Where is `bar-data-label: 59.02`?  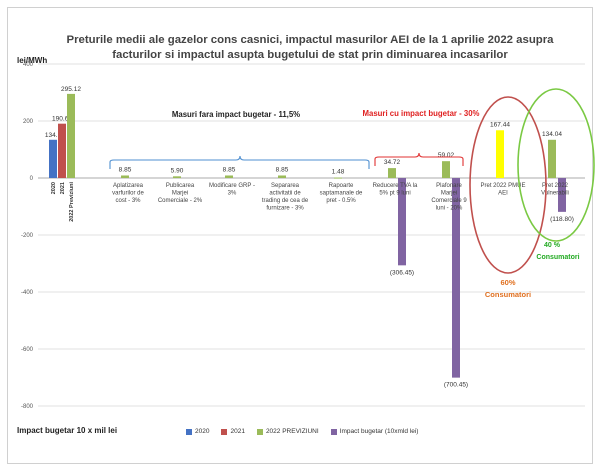
bar-data-label: 59.02 is located at coordinates (446, 155).